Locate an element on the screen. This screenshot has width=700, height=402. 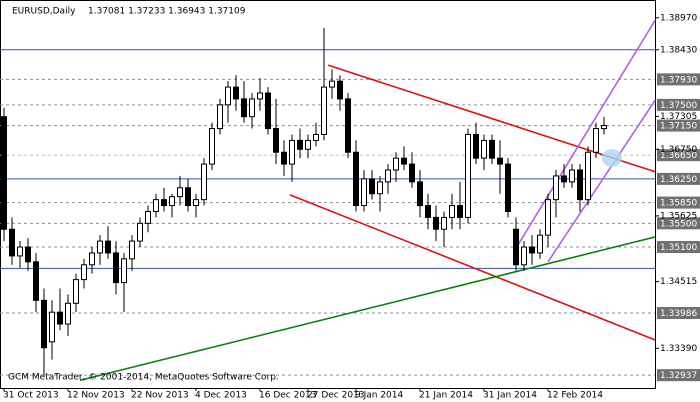
price-tag-label: 1.36250 is located at coordinates (678, 180).